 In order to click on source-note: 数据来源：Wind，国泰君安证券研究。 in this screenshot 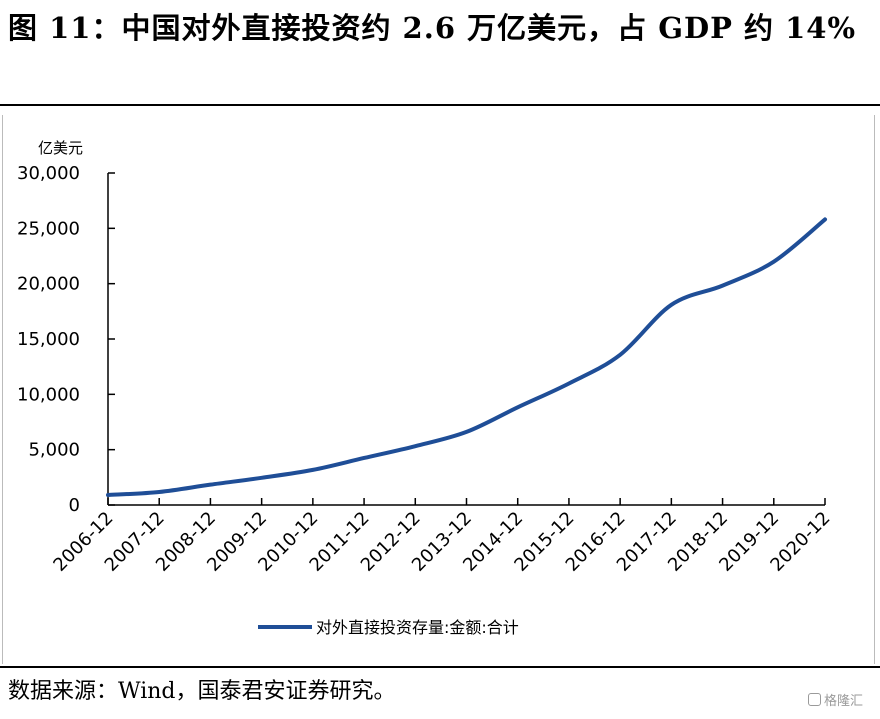, I will do `click(202, 691)`.